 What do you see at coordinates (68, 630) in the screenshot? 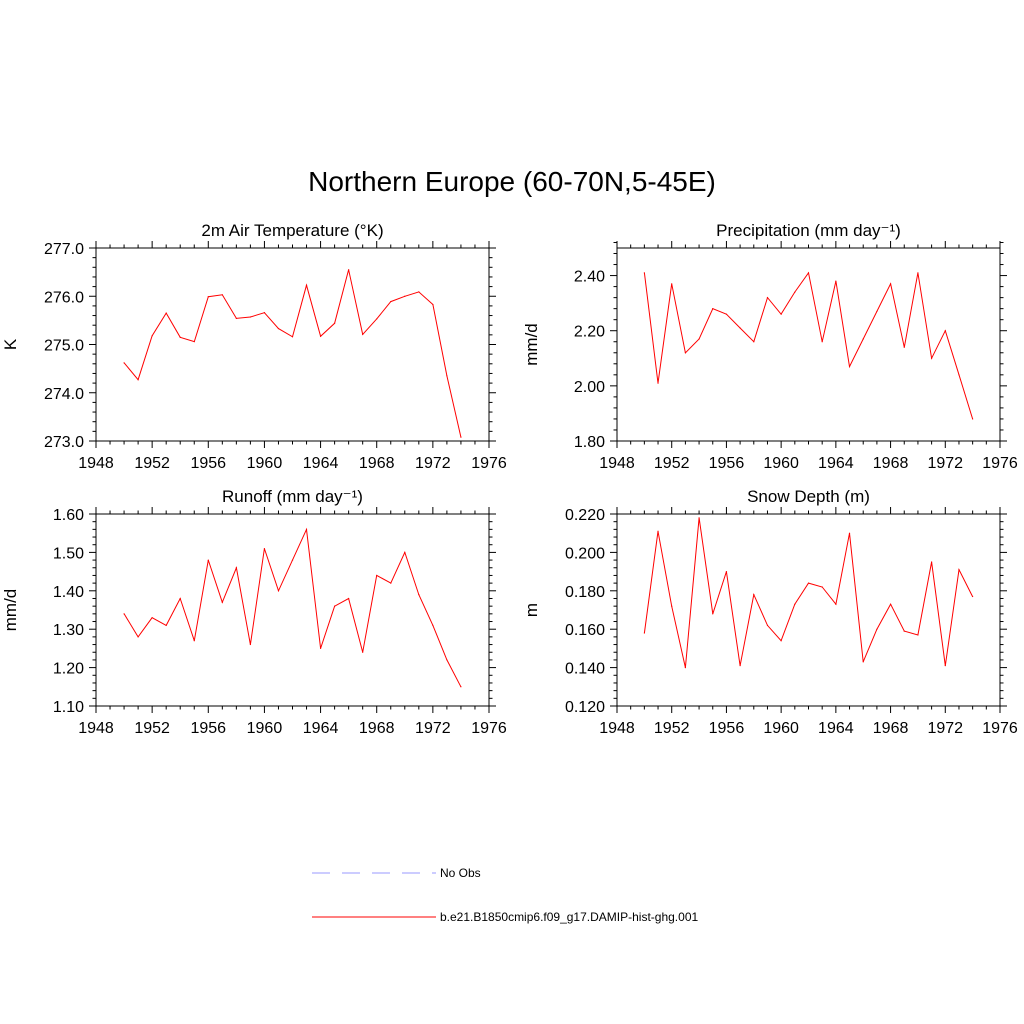
I see `y-tick-label: 1.30` at bounding box center [68, 630].